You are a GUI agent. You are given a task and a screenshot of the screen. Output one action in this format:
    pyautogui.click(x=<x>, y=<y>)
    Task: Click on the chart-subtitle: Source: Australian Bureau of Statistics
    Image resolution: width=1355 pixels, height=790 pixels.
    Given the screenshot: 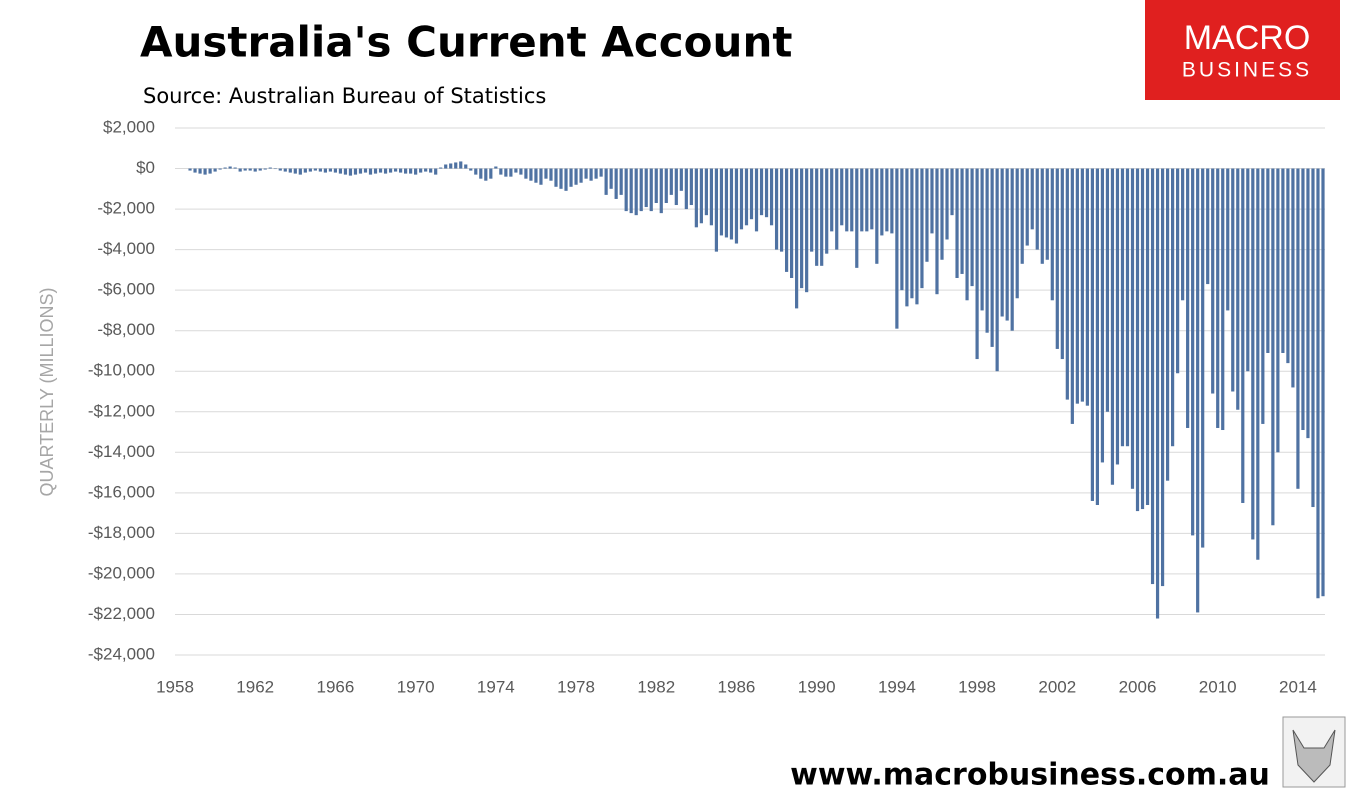 What is the action you would take?
    pyautogui.click(x=344, y=96)
    